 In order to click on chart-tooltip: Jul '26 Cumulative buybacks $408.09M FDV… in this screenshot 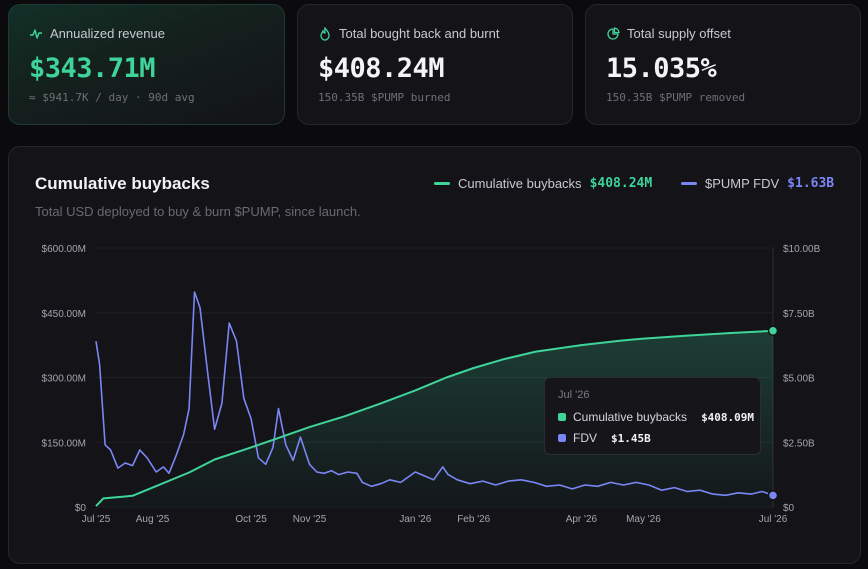, I will do `click(652, 416)`.